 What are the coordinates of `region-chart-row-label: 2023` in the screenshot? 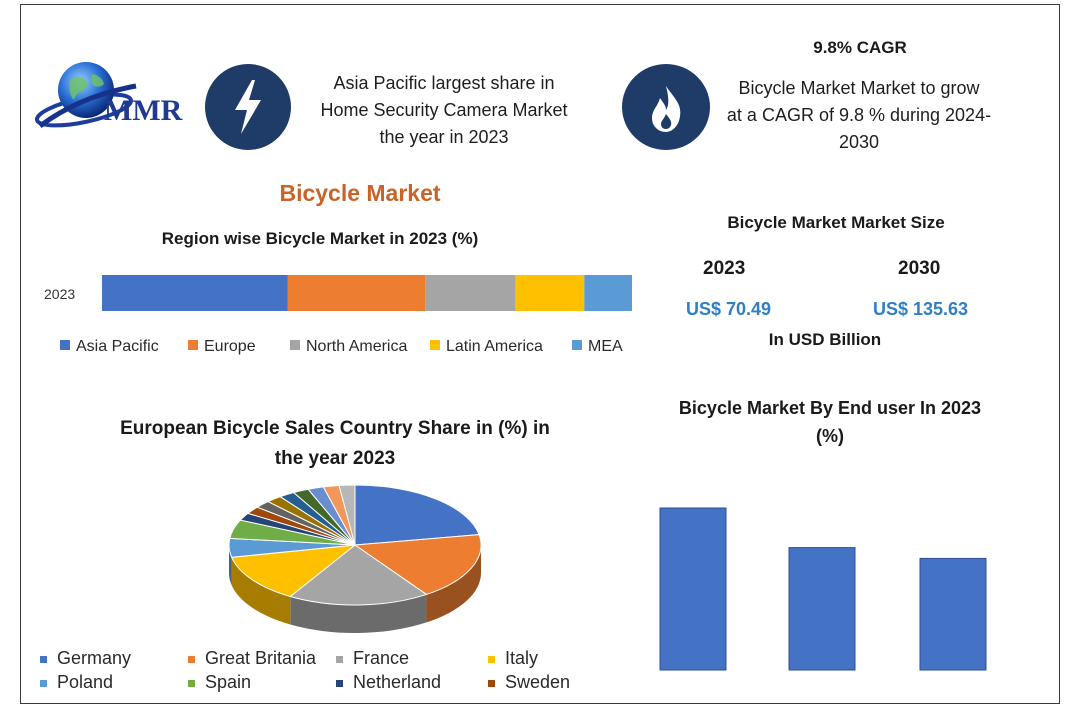 It's located at (60, 294).